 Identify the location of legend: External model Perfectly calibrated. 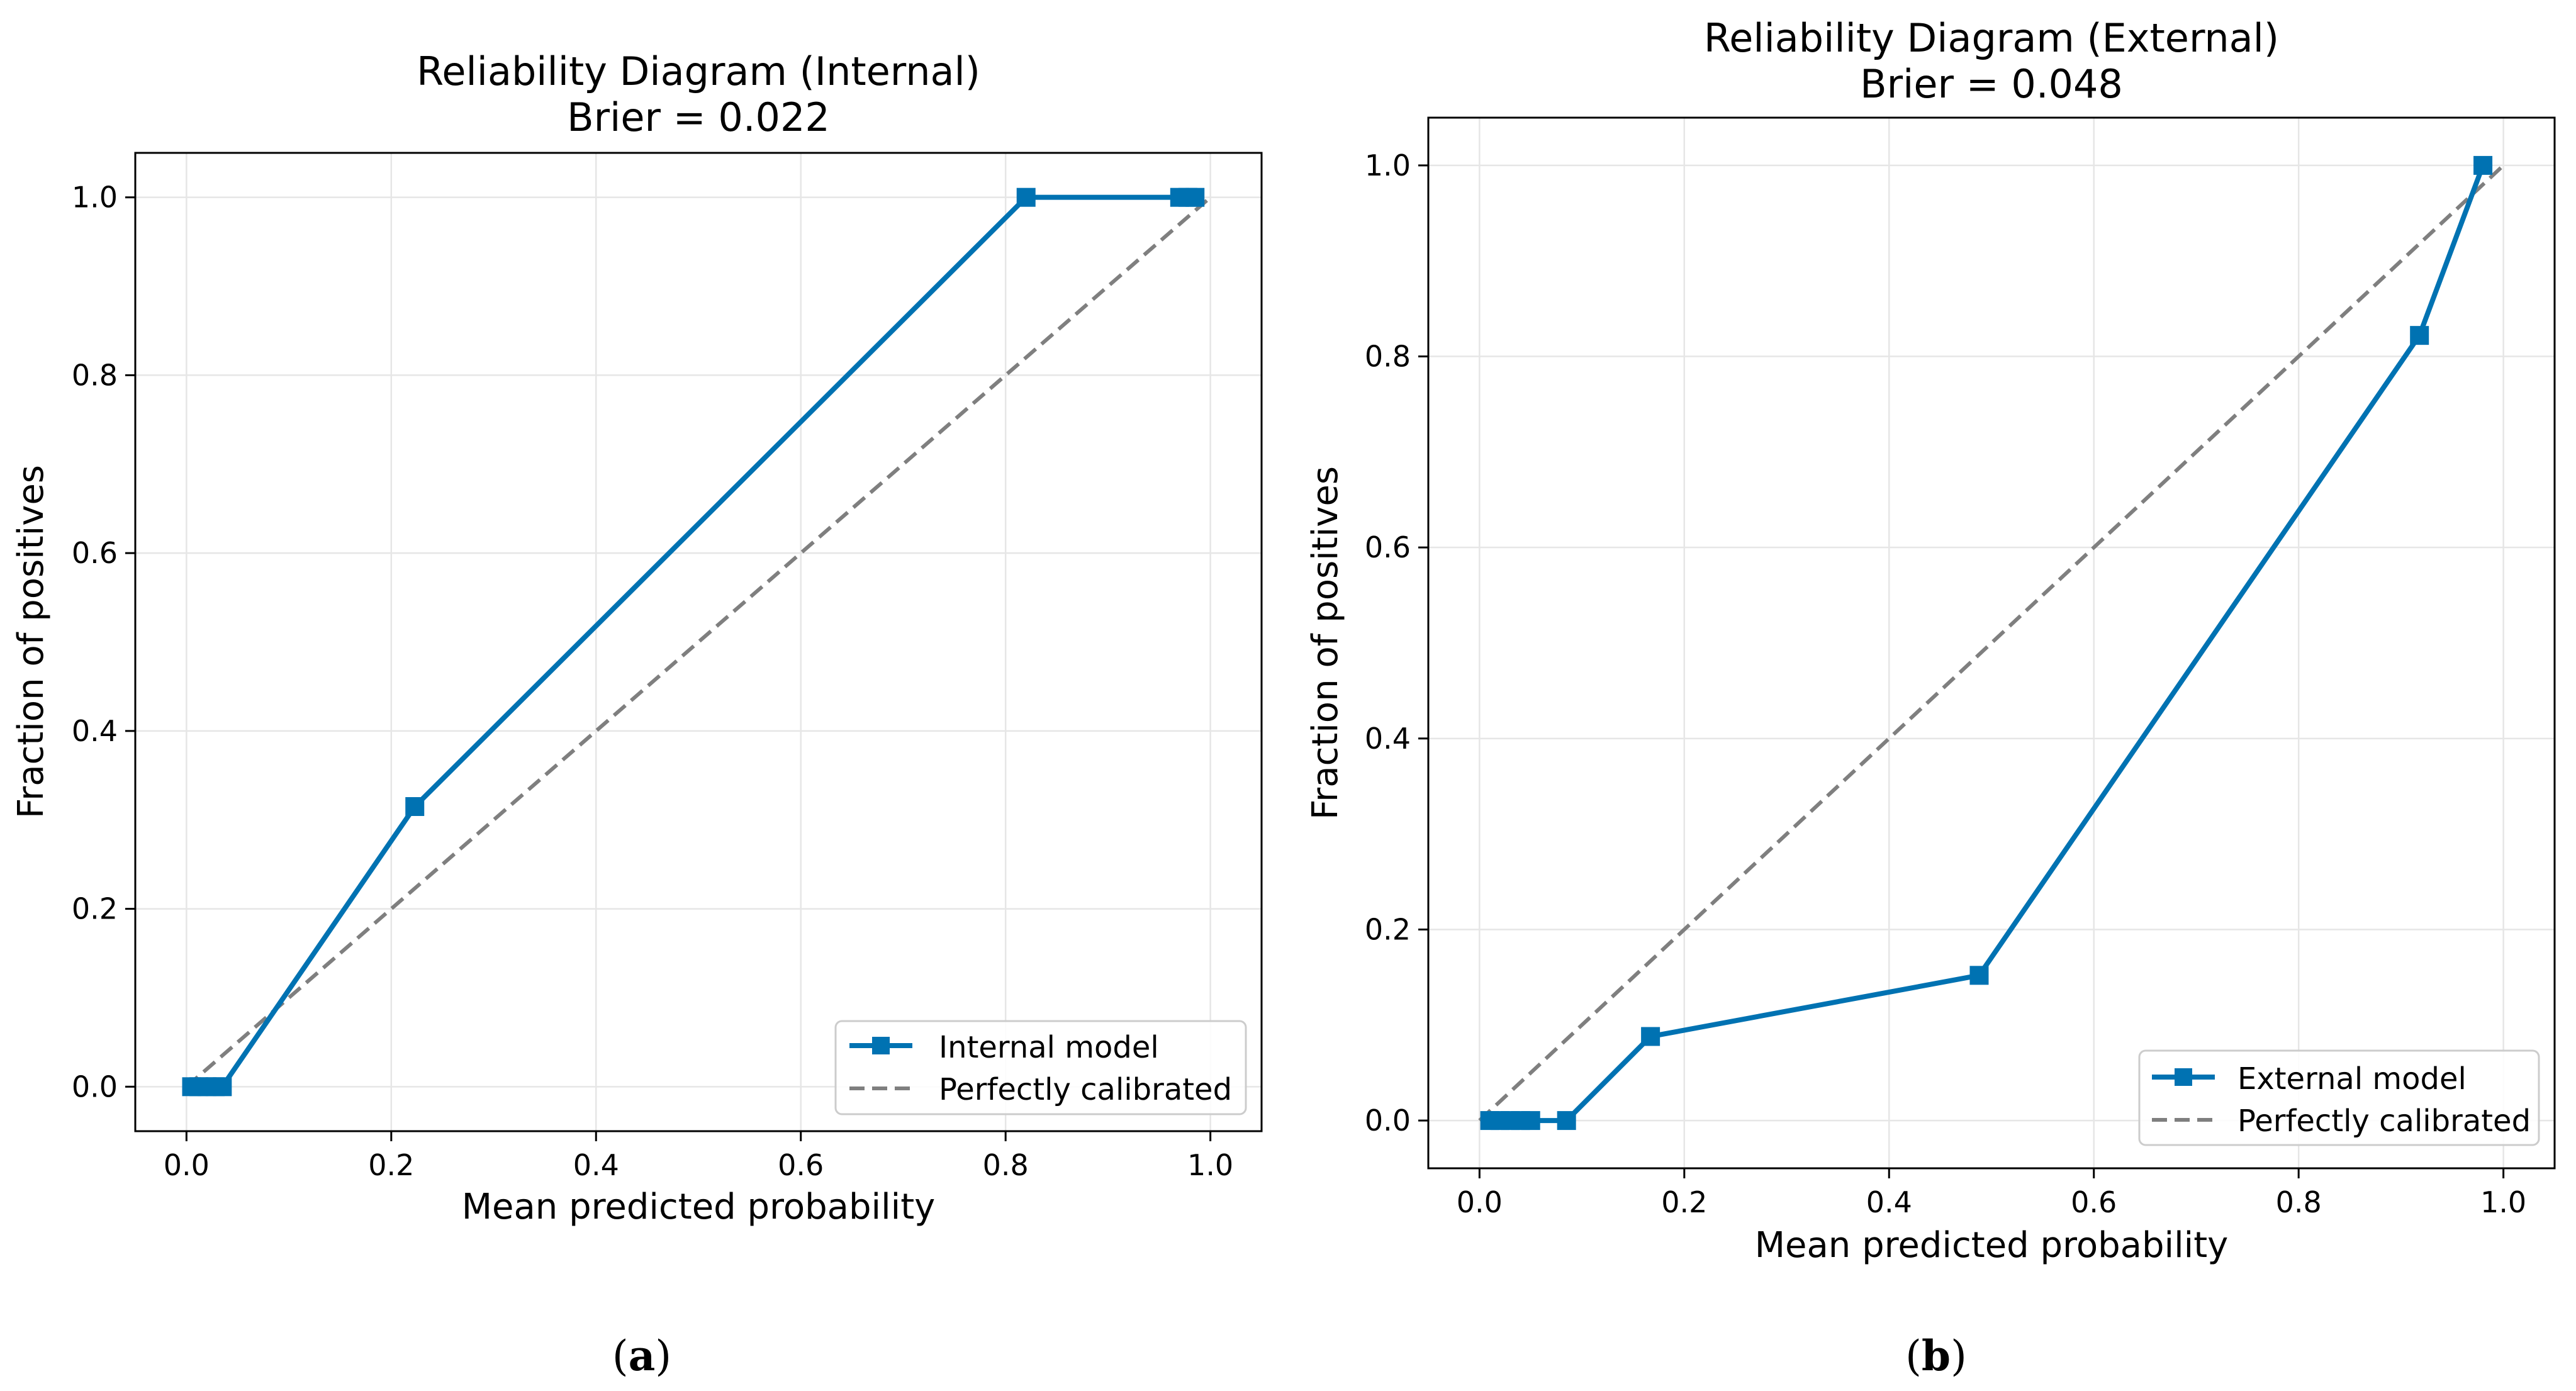
(2339, 1097).